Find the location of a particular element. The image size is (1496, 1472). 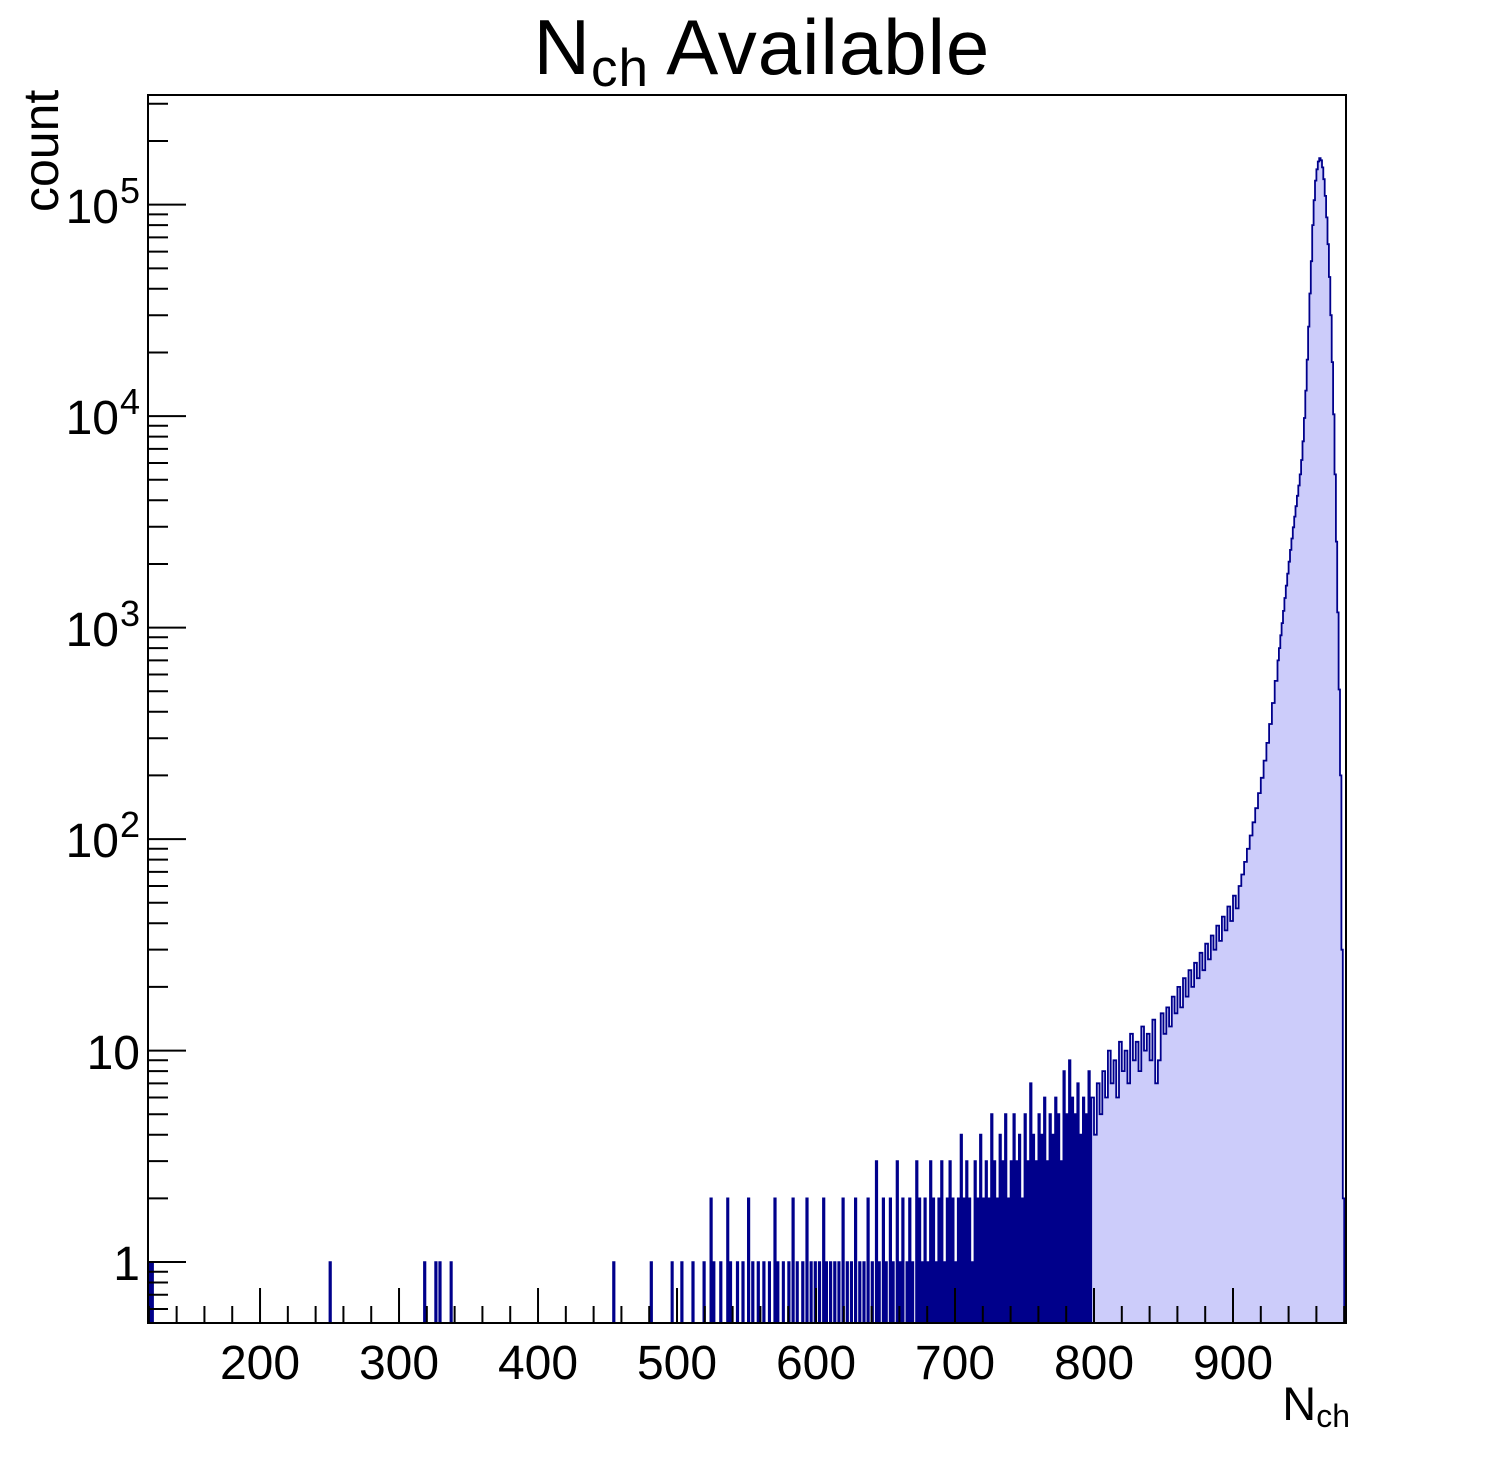

chart-title: Nch Available is located at coordinates (748, 50).